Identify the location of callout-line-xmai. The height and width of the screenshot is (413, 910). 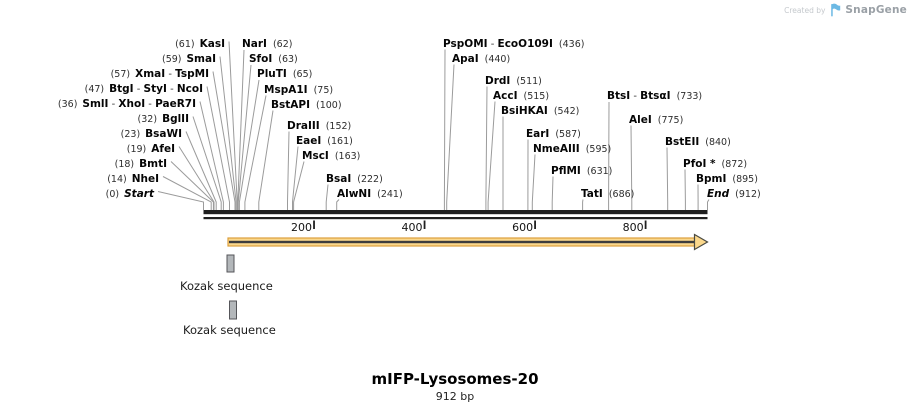
(224, 140).